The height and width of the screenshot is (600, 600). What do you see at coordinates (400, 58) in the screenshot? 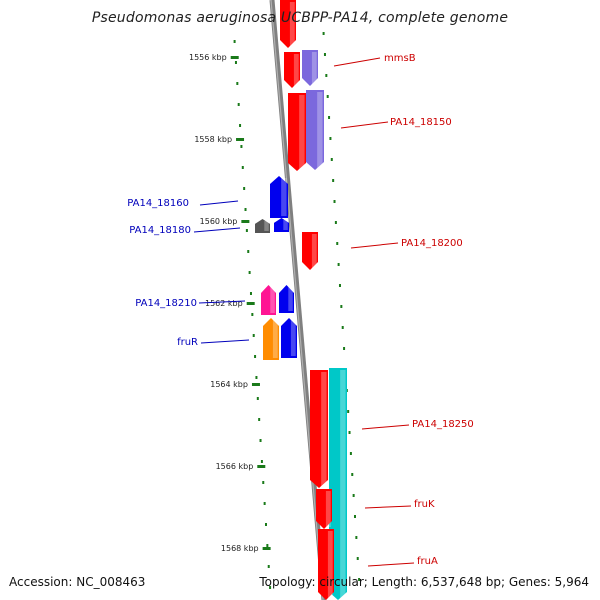
I see `gene-label: mmsB` at bounding box center [400, 58].